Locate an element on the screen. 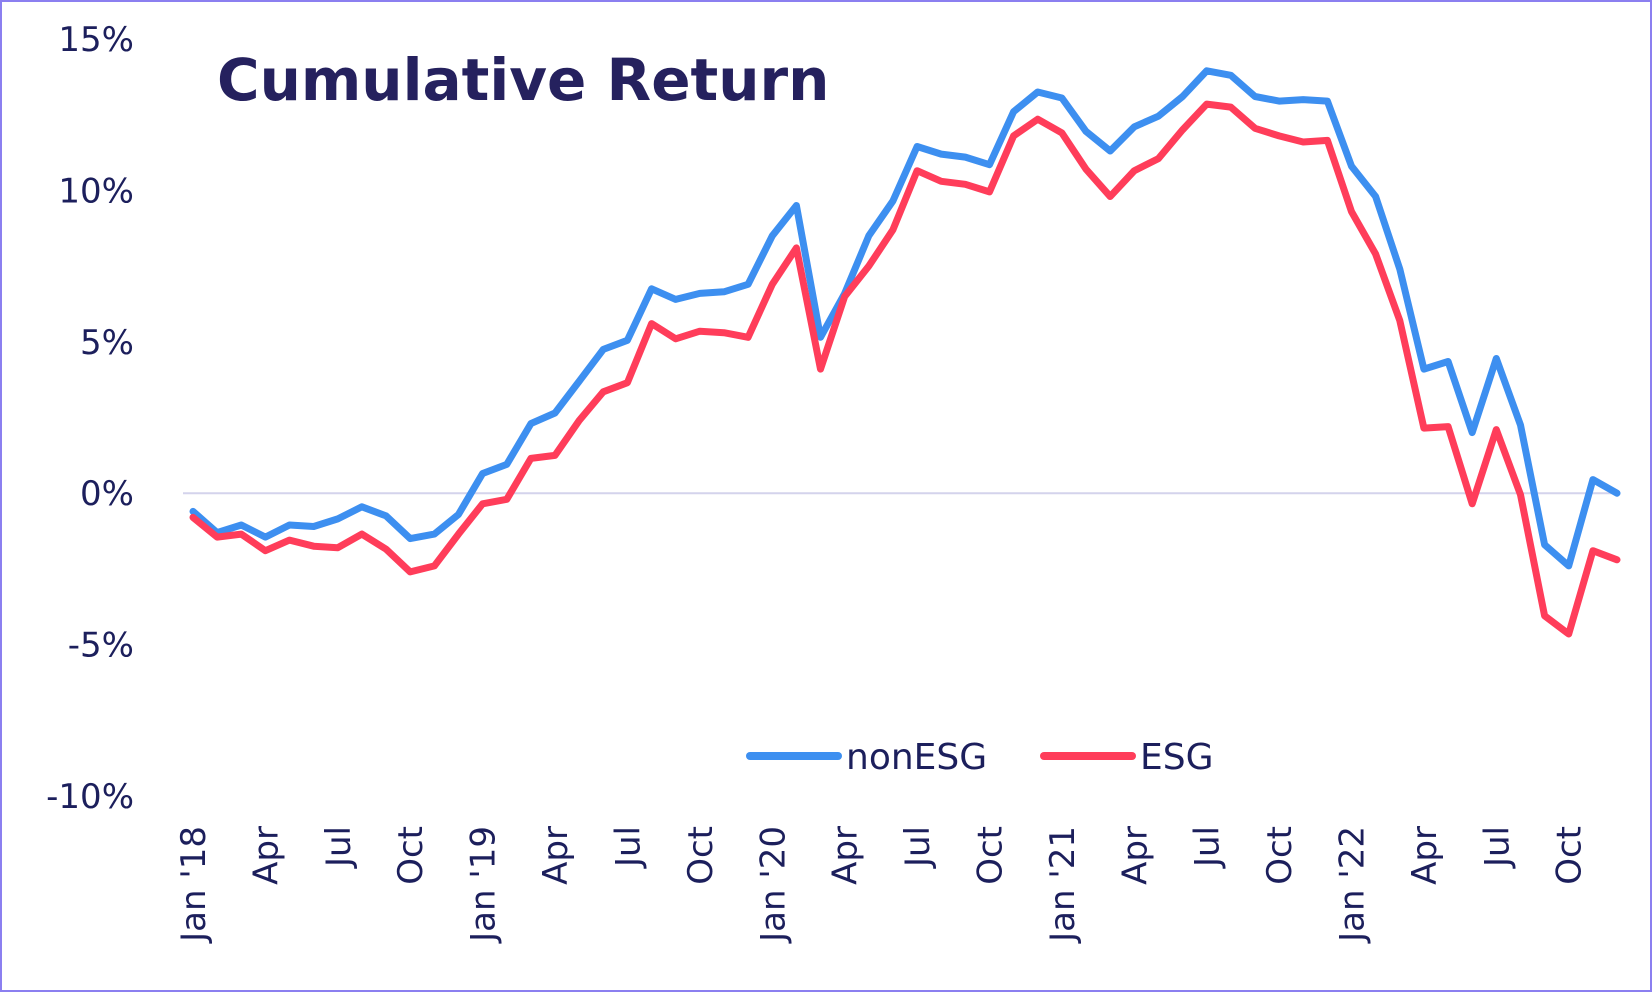 The width and height of the screenshot is (1652, 992). legend: nonESG ESG is located at coordinates (980, 757).